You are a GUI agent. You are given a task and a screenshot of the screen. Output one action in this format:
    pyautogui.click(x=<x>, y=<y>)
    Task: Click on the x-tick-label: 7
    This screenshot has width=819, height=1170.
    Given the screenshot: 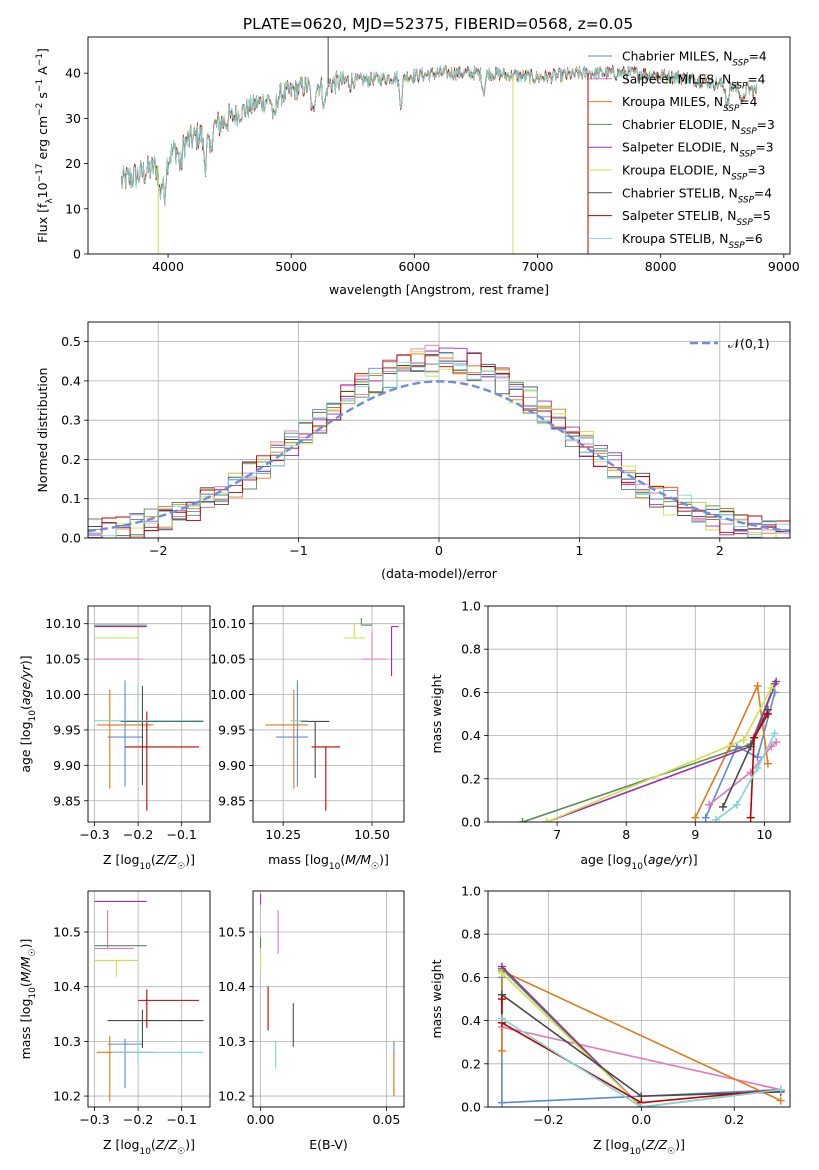 What is the action you would take?
    pyautogui.click(x=557, y=834)
    